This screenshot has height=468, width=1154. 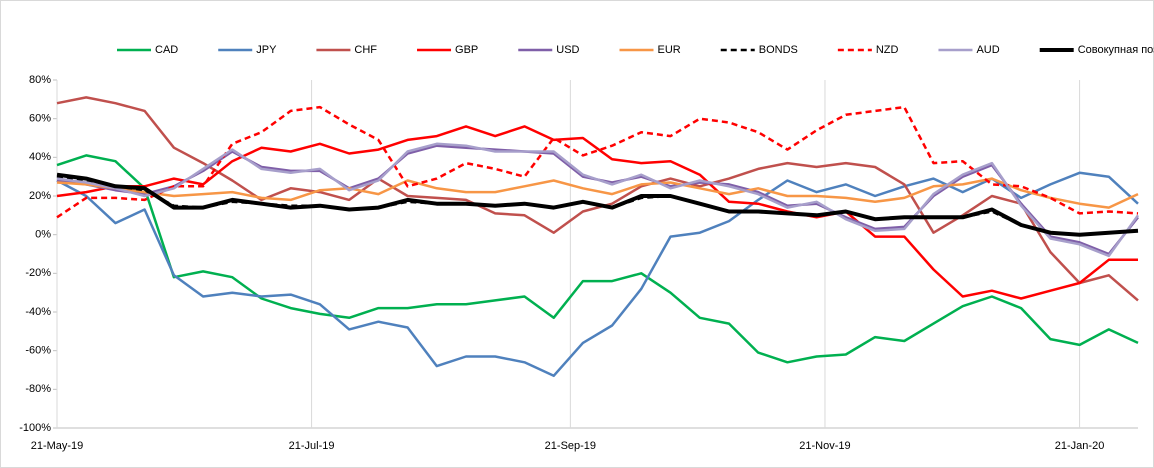 What do you see at coordinates (38, 351) in the screenshot?
I see `y-tick-label: -60%` at bounding box center [38, 351].